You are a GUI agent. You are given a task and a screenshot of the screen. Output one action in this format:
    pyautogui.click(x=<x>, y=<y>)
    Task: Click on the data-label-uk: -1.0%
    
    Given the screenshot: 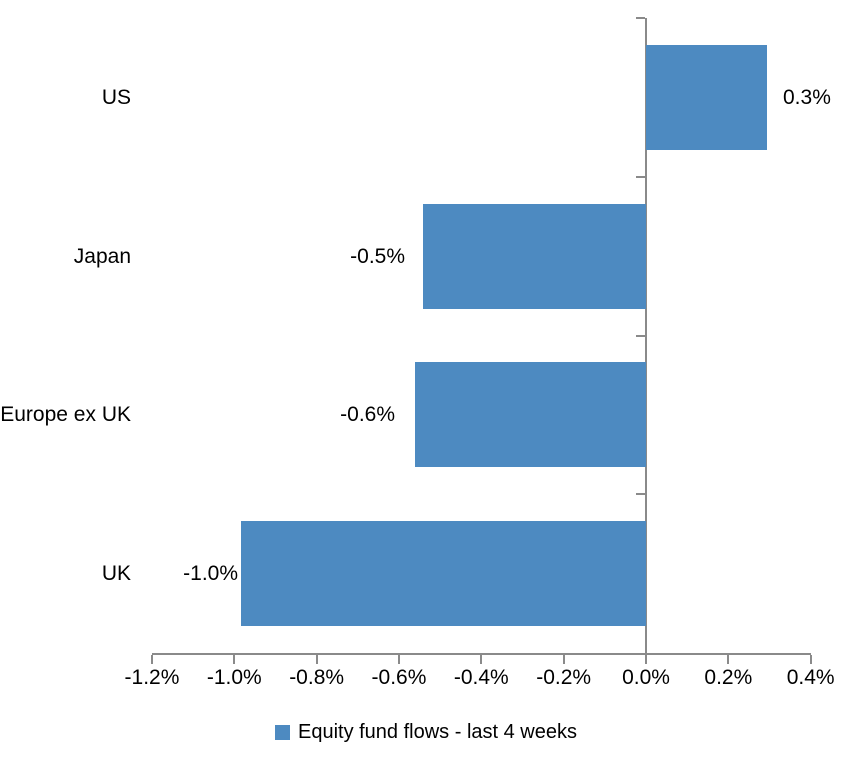 What is the action you would take?
    pyautogui.click(x=210, y=573)
    